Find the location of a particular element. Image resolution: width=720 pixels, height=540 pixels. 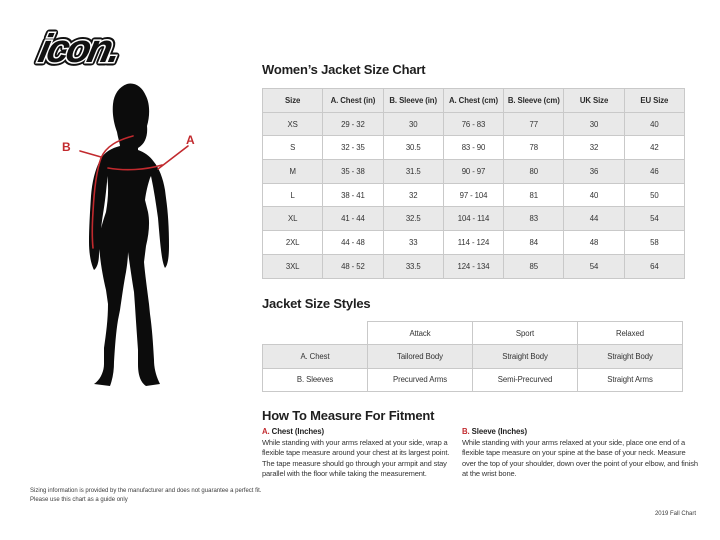

header-cell-eu-size: EU Size is located at coordinates (654, 100).